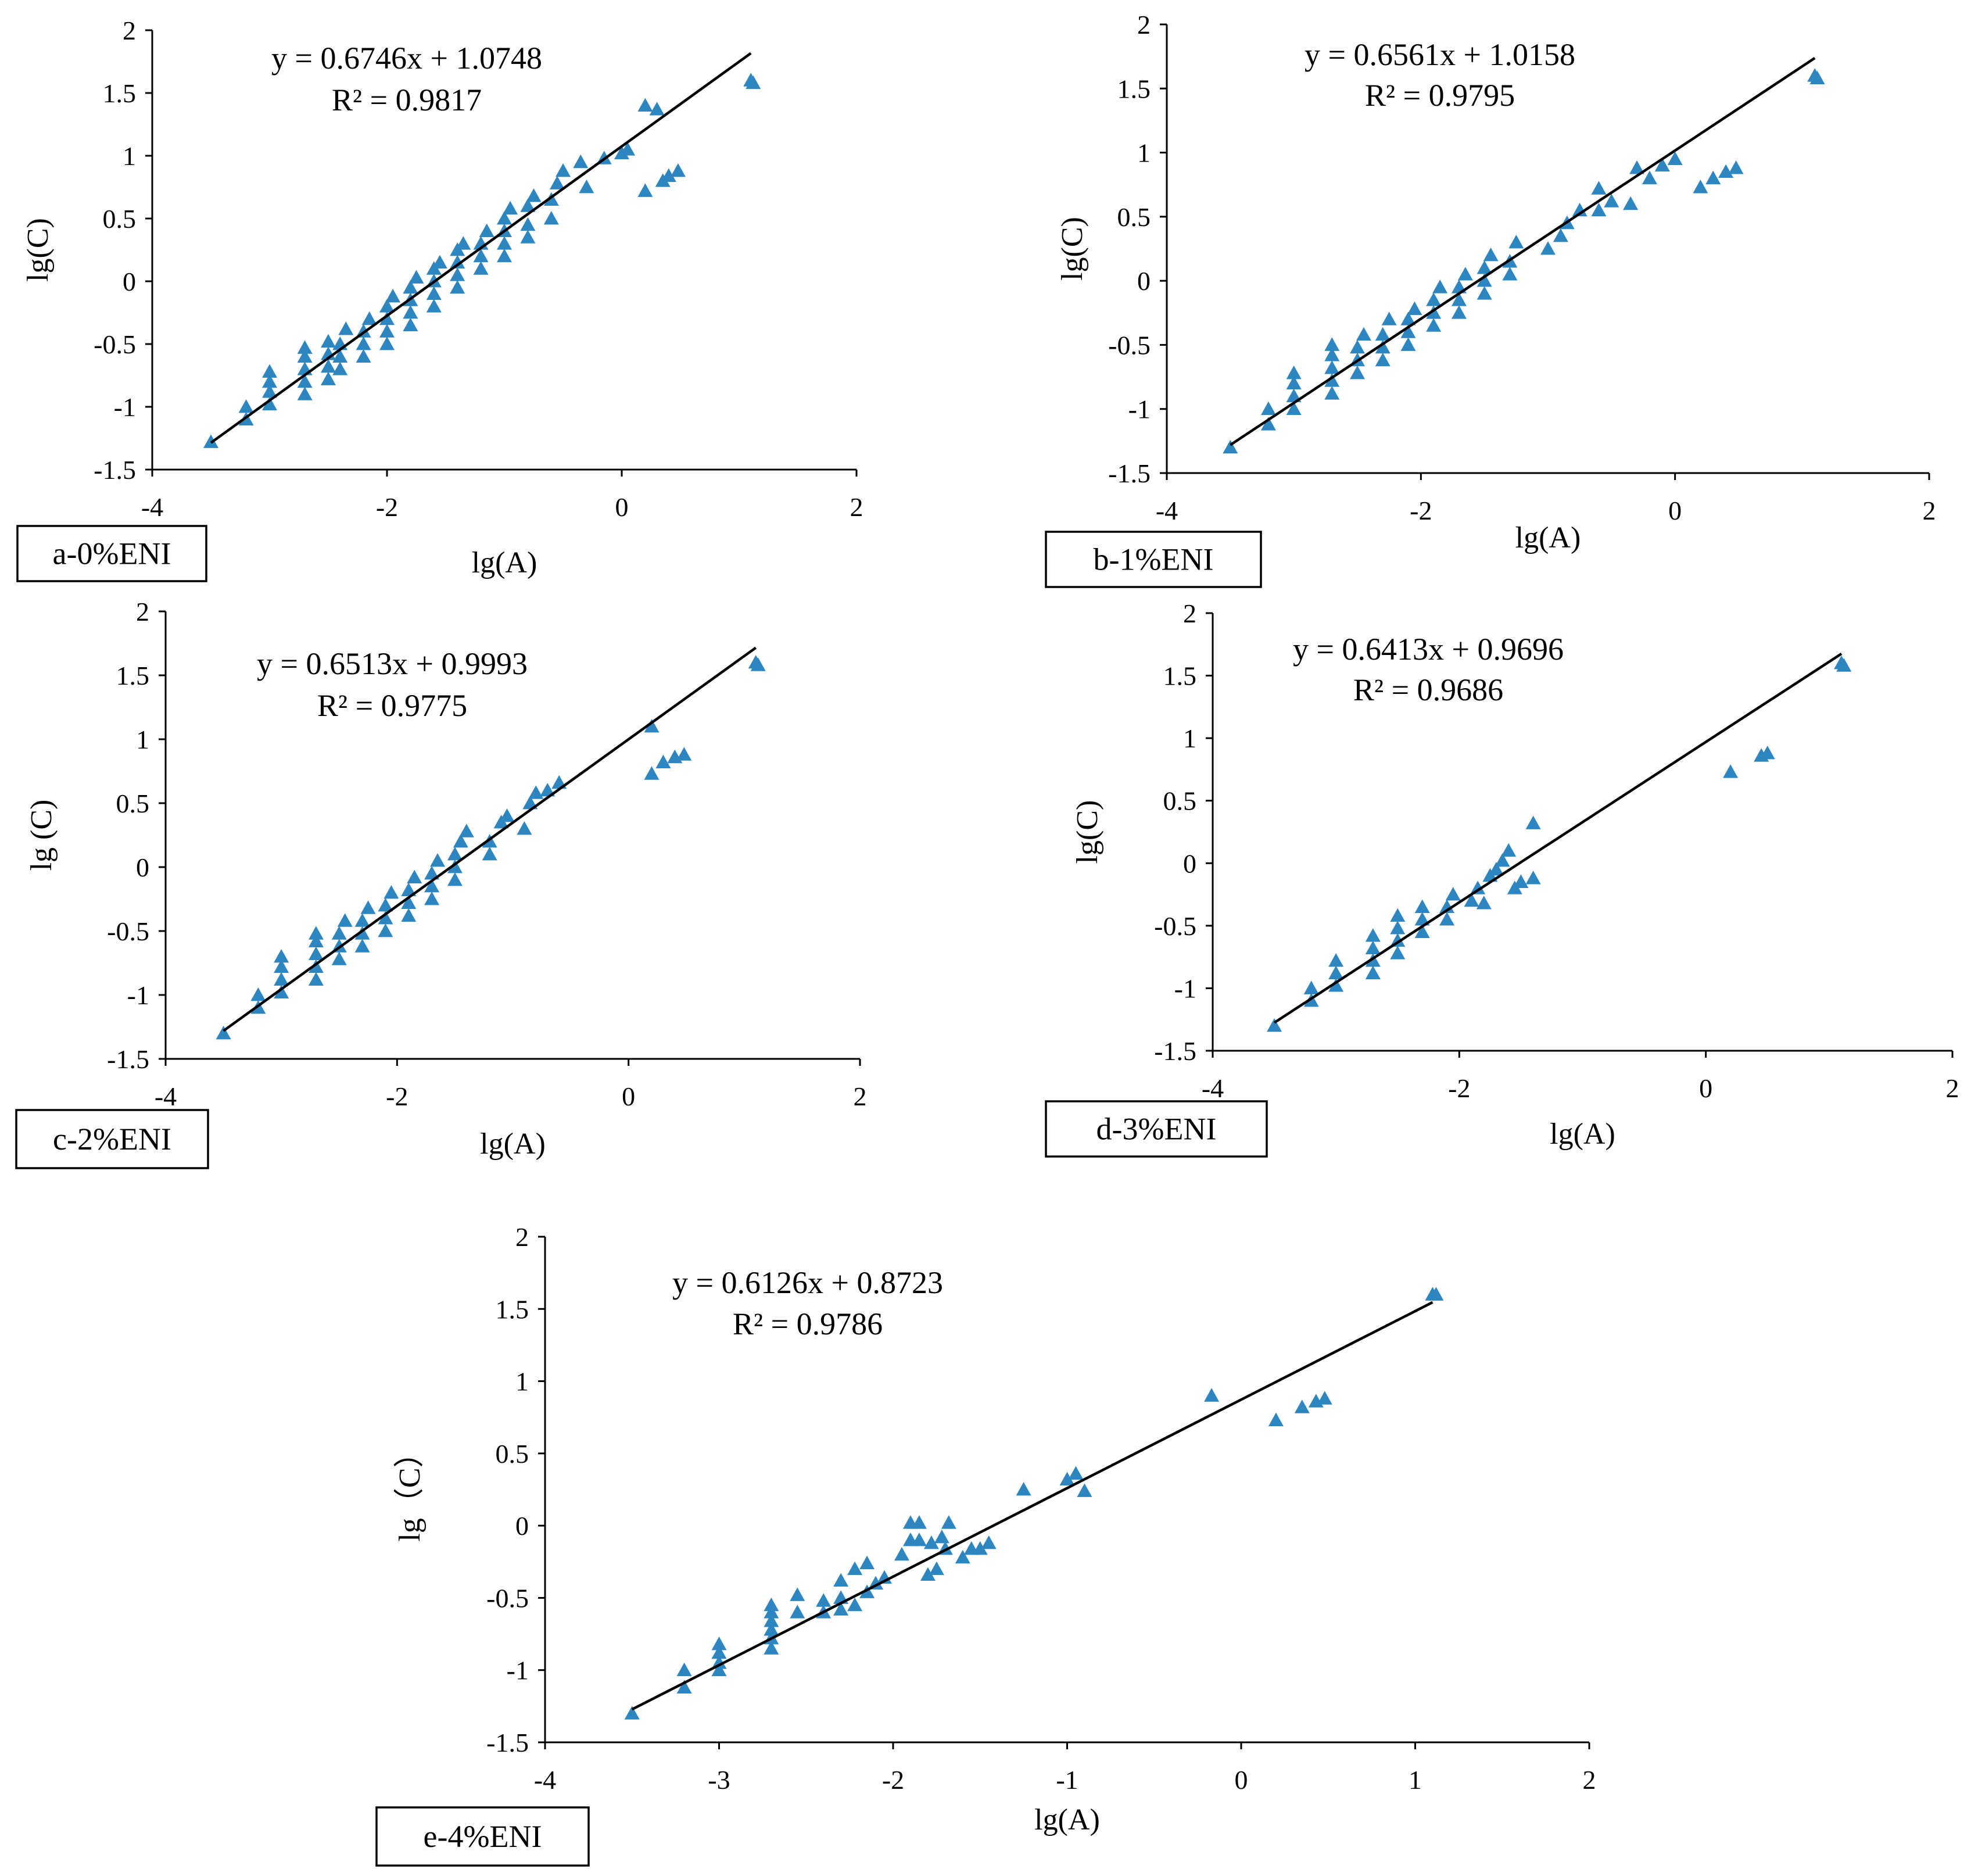  What do you see at coordinates (1440, 95) in the screenshot?
I see `r-squared-label: R² = 0.9795` at bounding box center [1440, 95].